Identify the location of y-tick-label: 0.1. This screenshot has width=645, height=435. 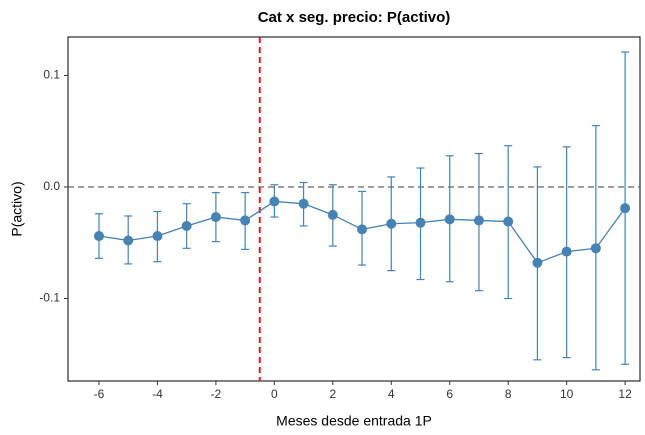
(51, 75).